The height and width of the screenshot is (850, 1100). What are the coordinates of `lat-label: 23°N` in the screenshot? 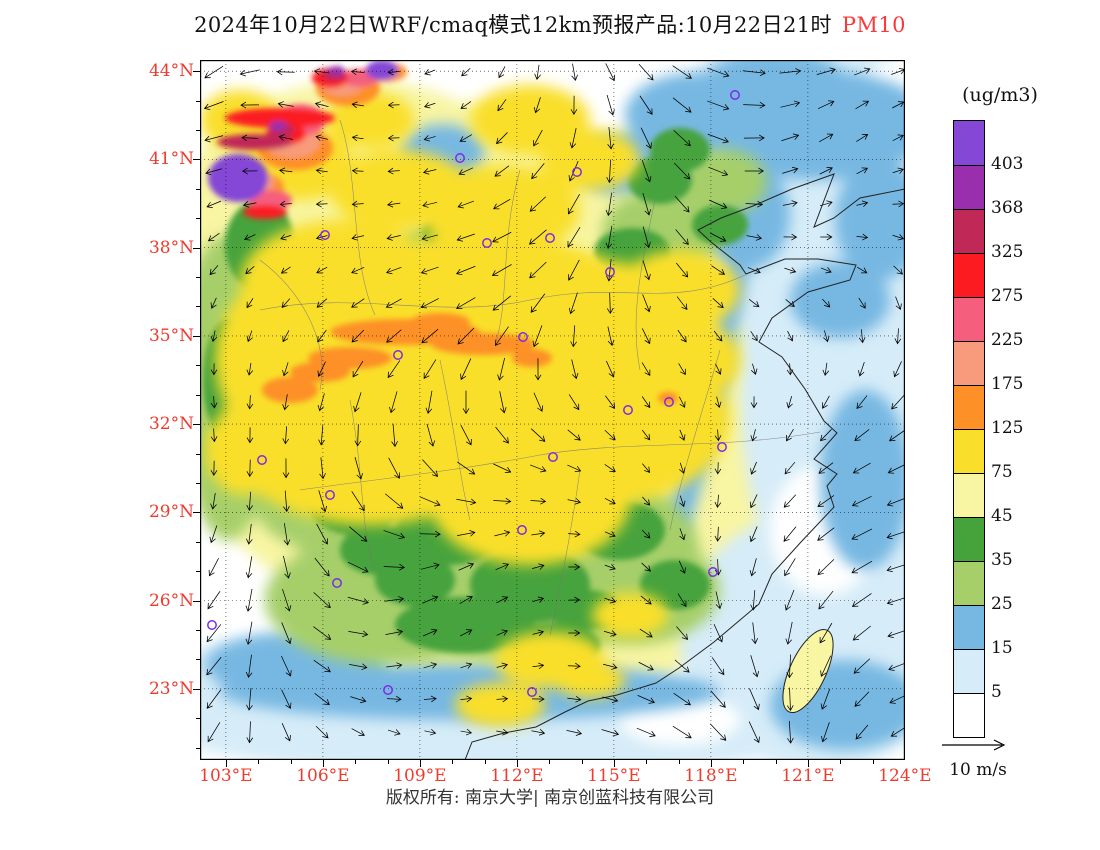 It's located at (171, 688).